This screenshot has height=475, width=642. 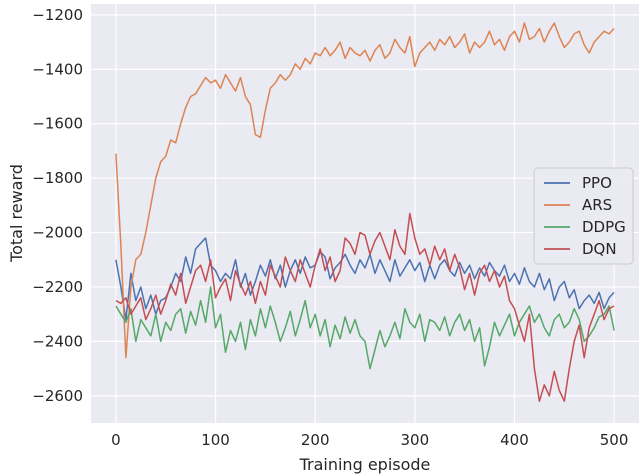 I want to click on x-tick-label: 200, so click(x=315, y=440).